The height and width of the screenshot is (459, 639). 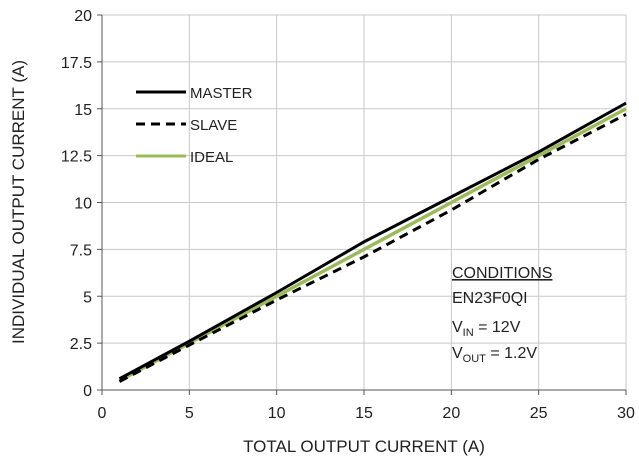 What do you see at coordinates (83, 204) in the screenshot?
I see `y-tick-label: 10` at bounding box center [83, 204].